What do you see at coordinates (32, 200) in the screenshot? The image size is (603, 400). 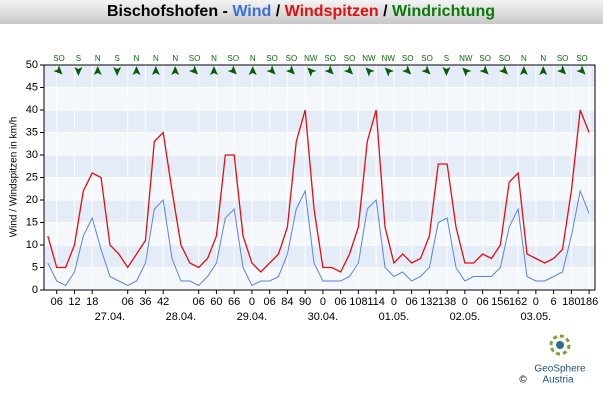 I see `y-tick-label: 20` at bounding box center [32, 200].